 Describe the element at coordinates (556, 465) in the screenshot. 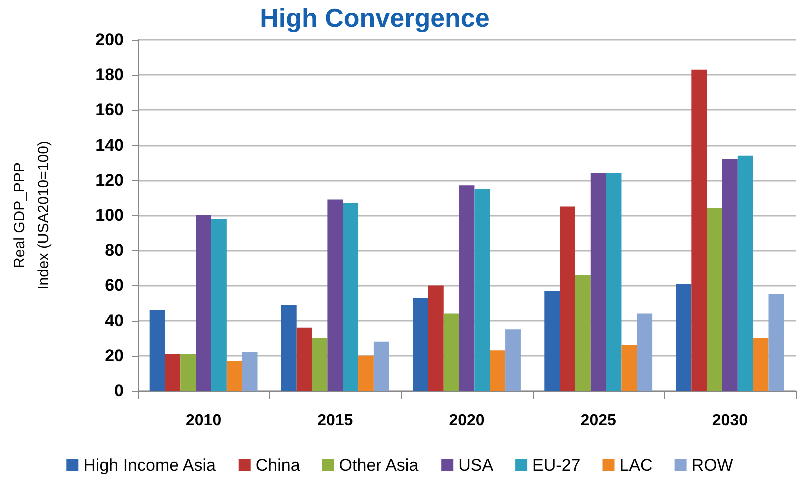

I see `legend-label: EU-27` at that location.